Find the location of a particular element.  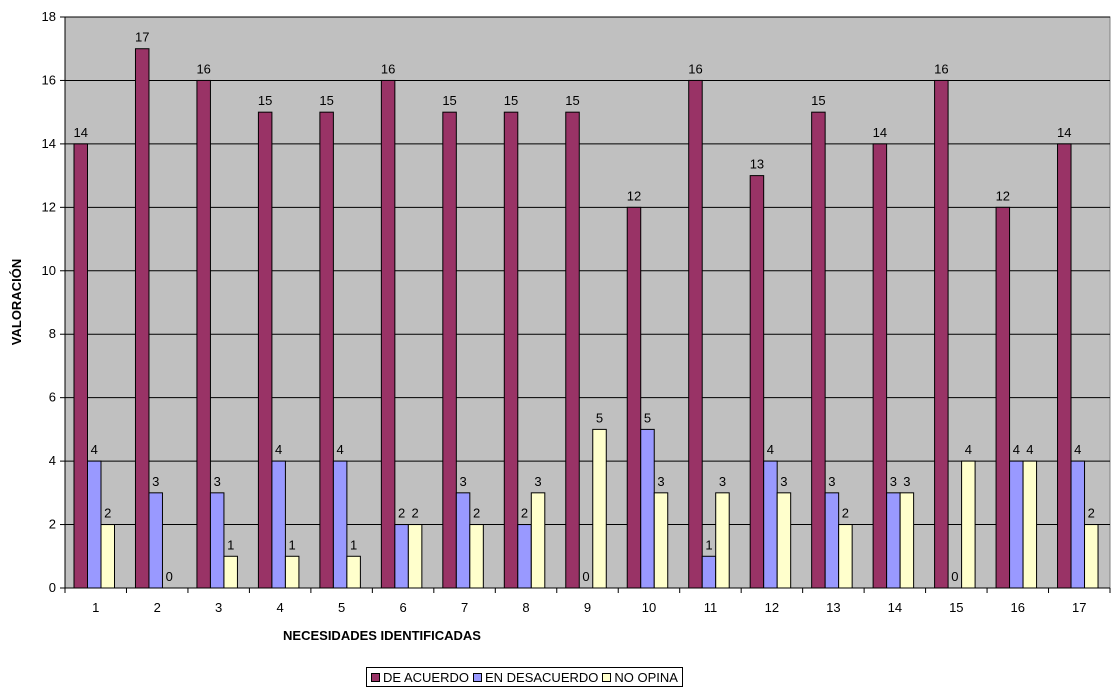

legend-swatch is located at coordinates (375, 677).